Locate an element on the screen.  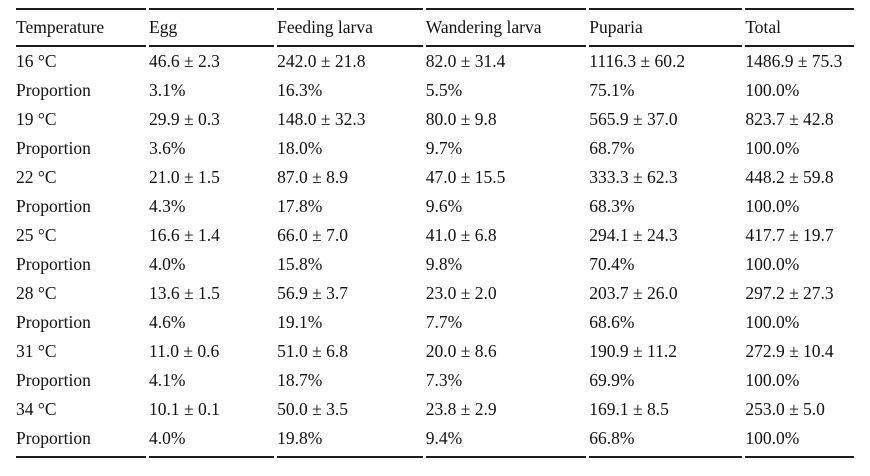
table-cell: 3.6% is located at coordinates (167, 148).